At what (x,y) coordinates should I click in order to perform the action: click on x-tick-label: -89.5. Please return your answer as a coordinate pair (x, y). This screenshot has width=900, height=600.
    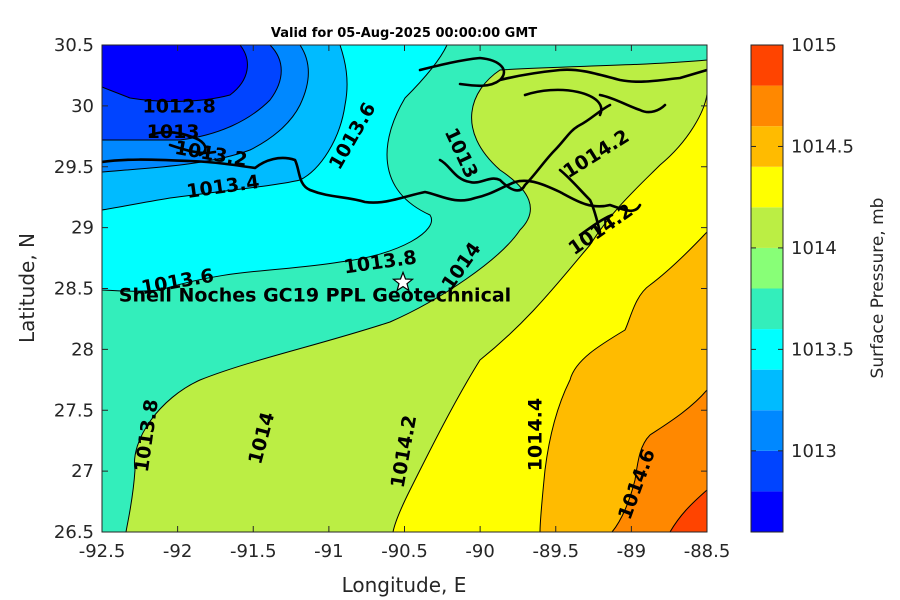
    Looking at the image, I should click on (555, 551).